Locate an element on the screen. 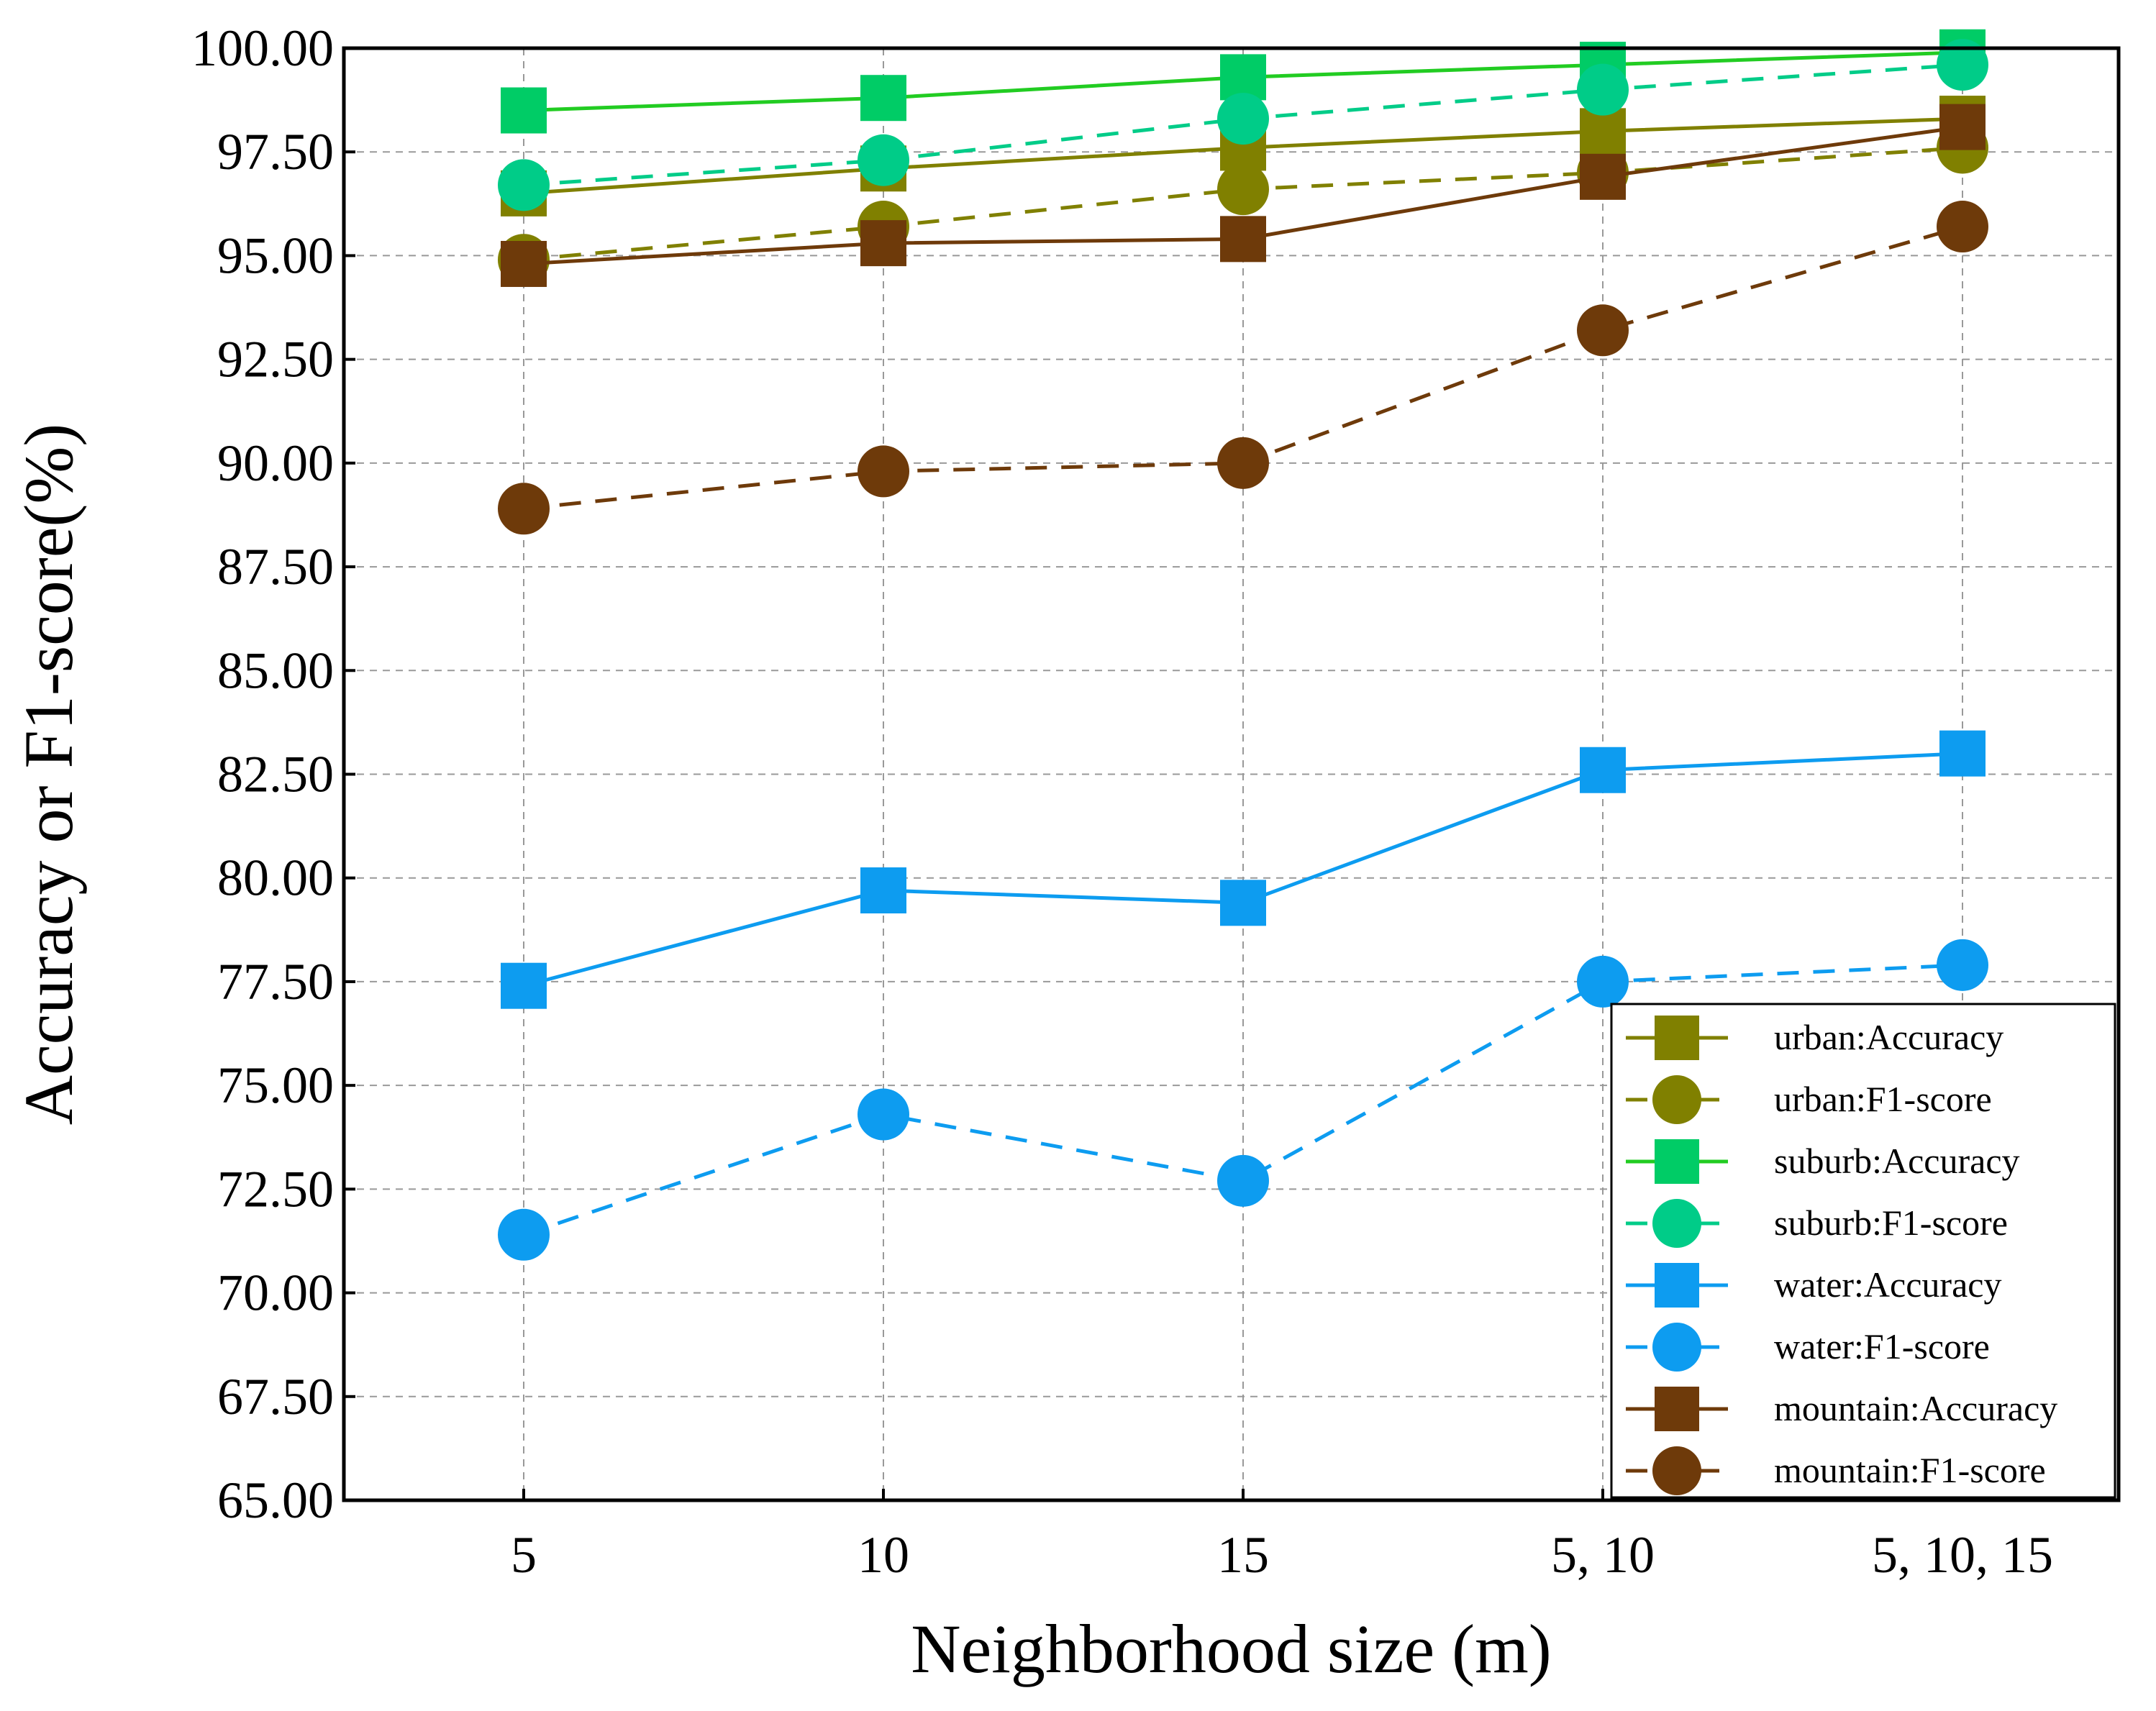  legend-item: mountain:F1-score is located at coordinates (1836, 1470).